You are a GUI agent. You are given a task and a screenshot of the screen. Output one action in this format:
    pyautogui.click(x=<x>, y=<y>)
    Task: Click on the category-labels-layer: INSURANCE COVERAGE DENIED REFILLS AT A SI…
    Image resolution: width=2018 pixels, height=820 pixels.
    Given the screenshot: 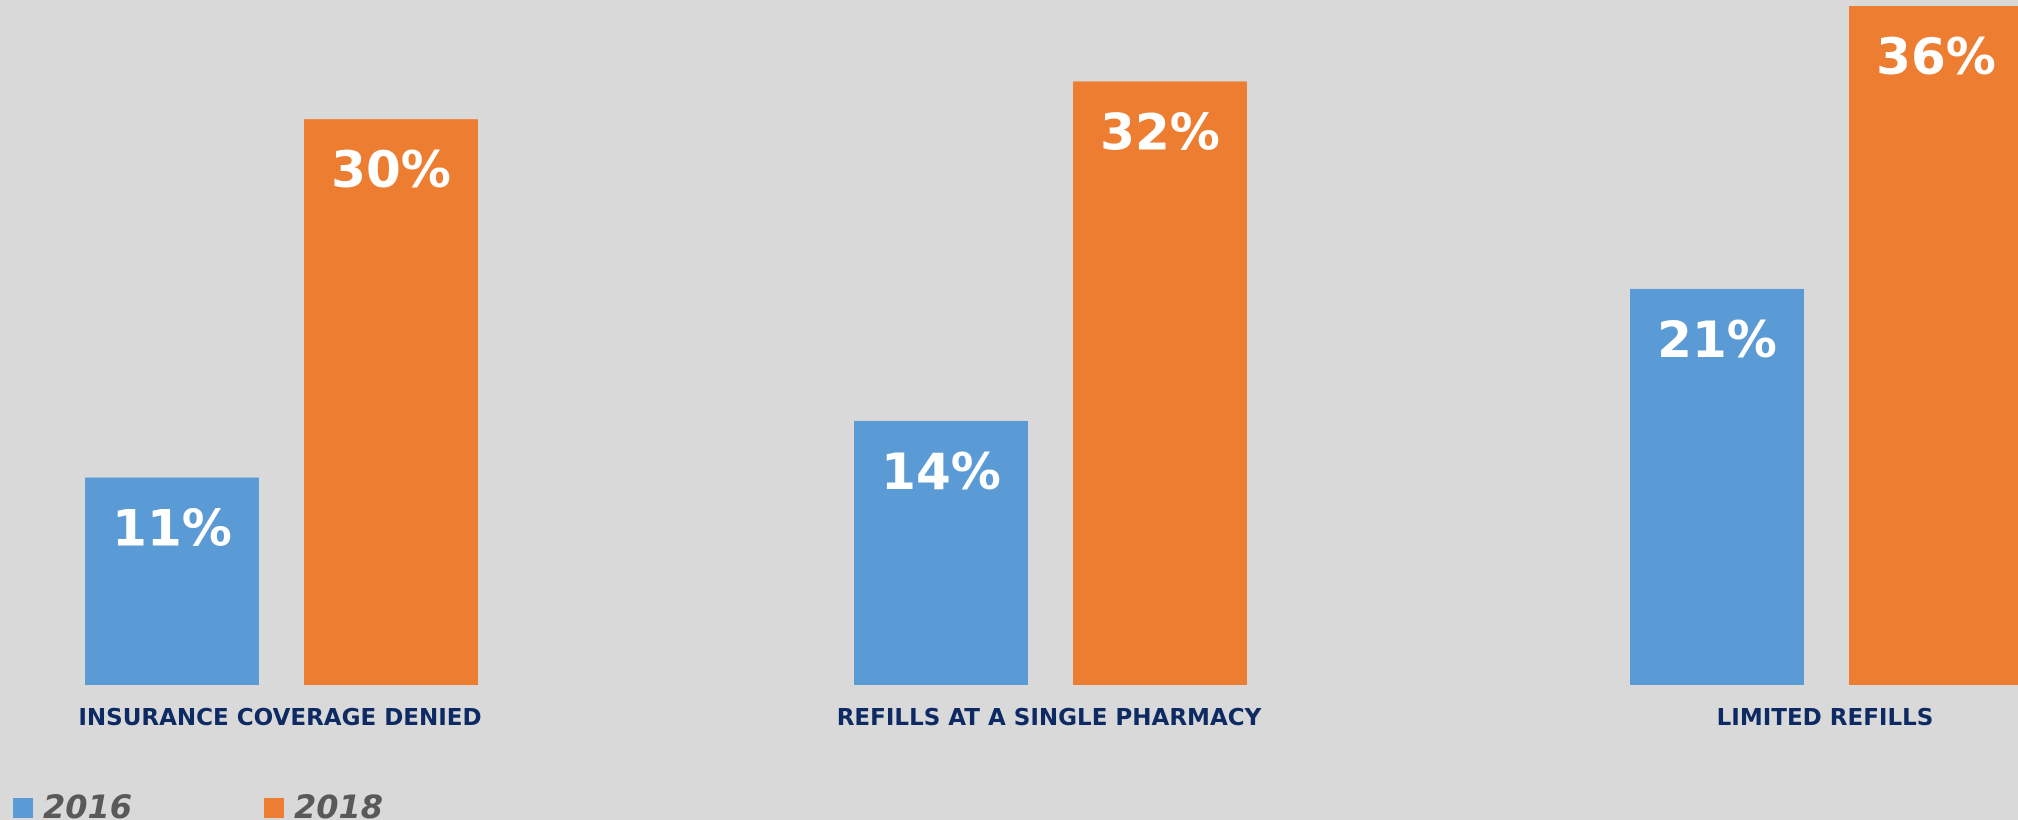 What is the action you would take?
    pyautogui.click(x=1005, y=718)
    